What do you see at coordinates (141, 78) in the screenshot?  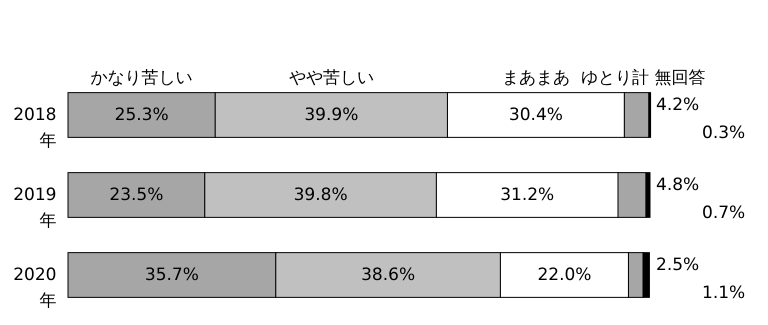 I see `series-label: かなり苦しい` at bounding box center [141, 78].